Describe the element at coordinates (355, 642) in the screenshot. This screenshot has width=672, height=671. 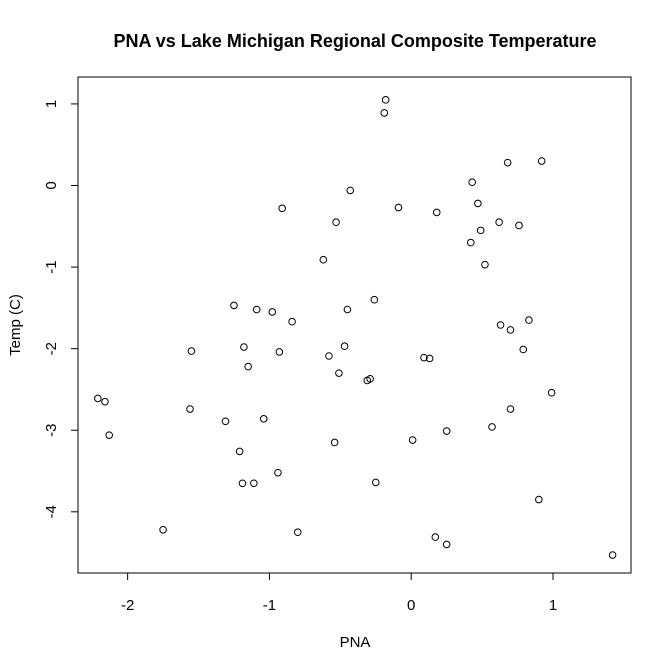
I see `x-axis-label: PNA` at that location.